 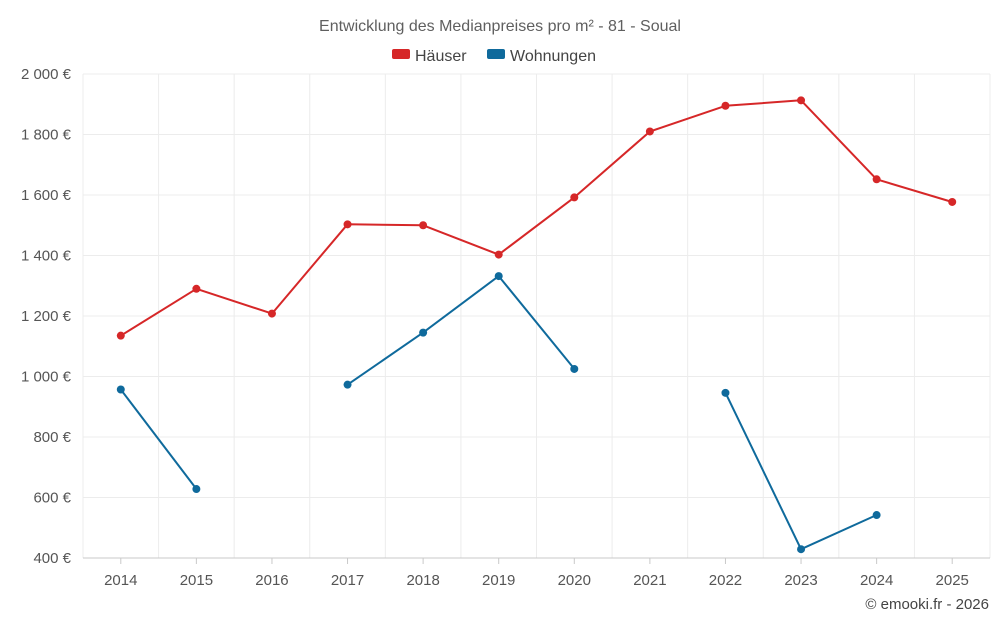 What do you see at coordinates (46, 256) in the screenshot?
I see `y-tick-label: 1 400 €` at bounding box center [46, 256].